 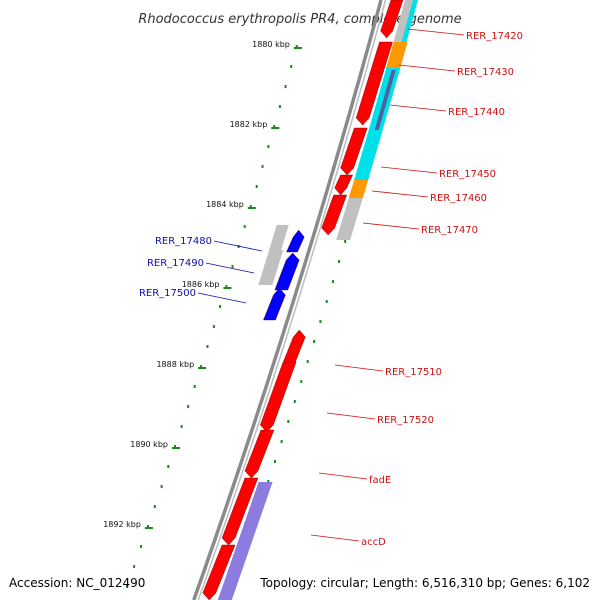 I want to click on gene-label: accD, so click(x=373, y=542).